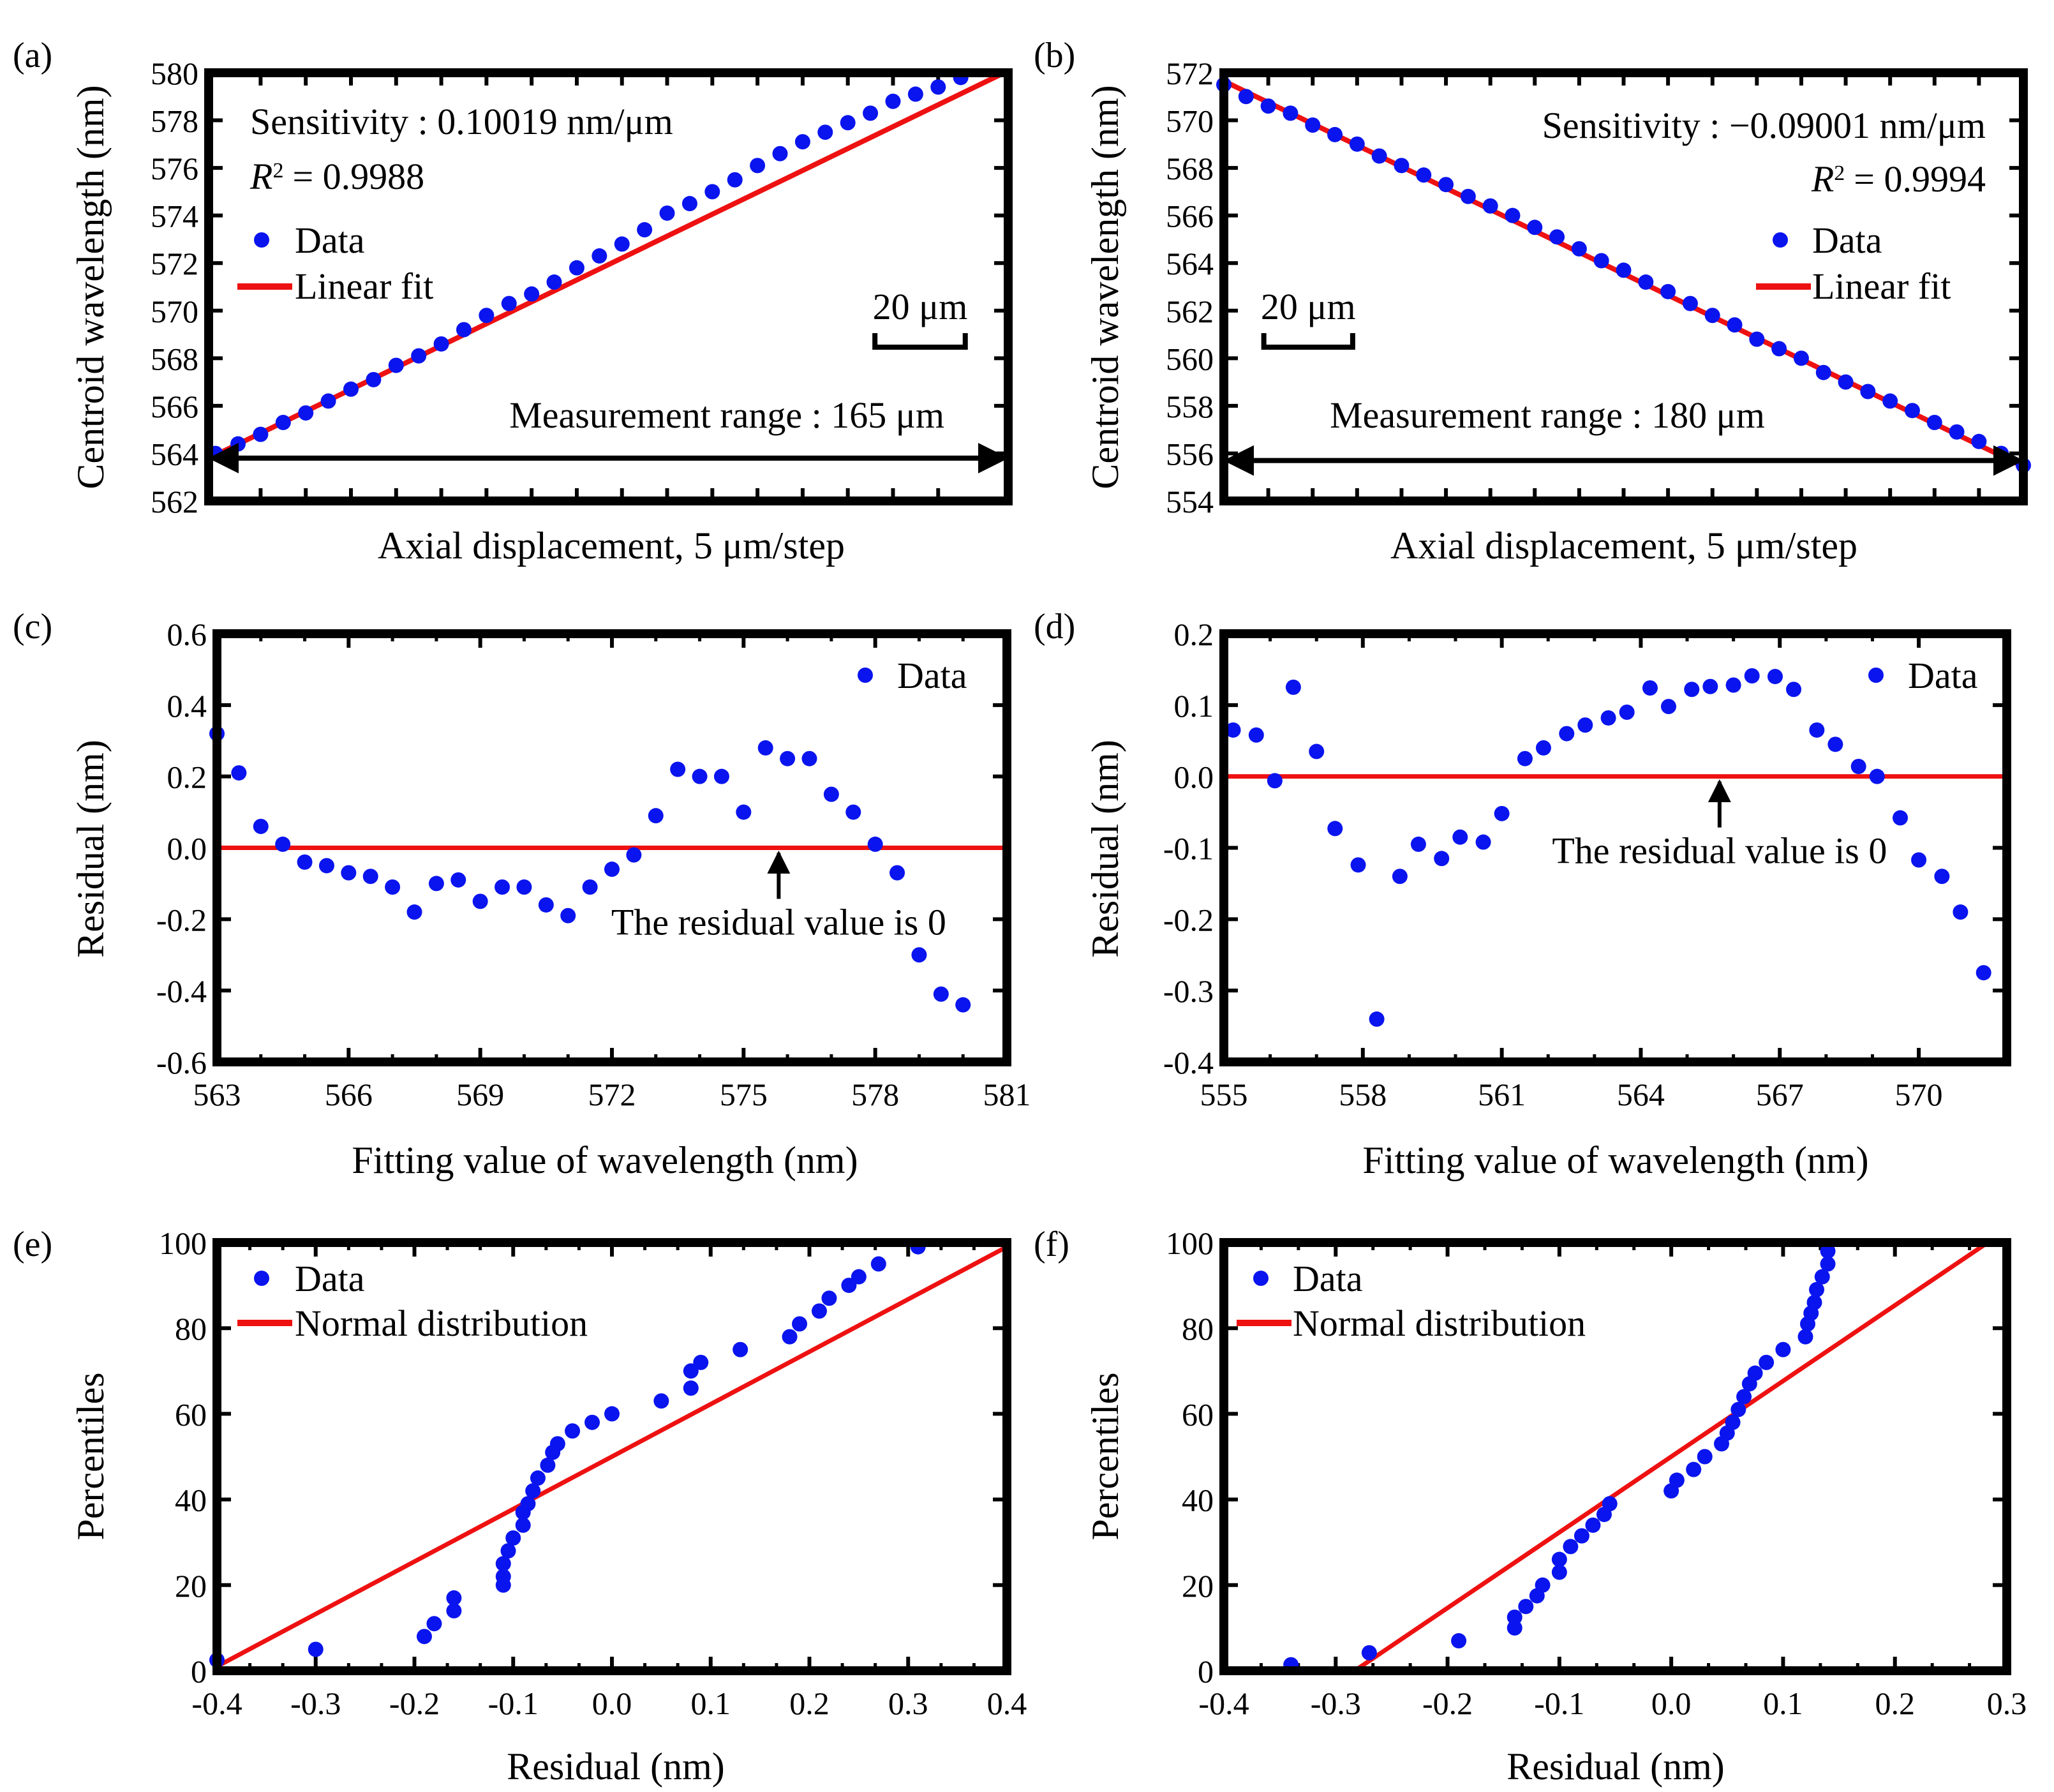 The image size is (2054, 1792). Describe the element at coordinates (187, 849) in the screenshot. I see `y-tick-label: 0.0` at that location.